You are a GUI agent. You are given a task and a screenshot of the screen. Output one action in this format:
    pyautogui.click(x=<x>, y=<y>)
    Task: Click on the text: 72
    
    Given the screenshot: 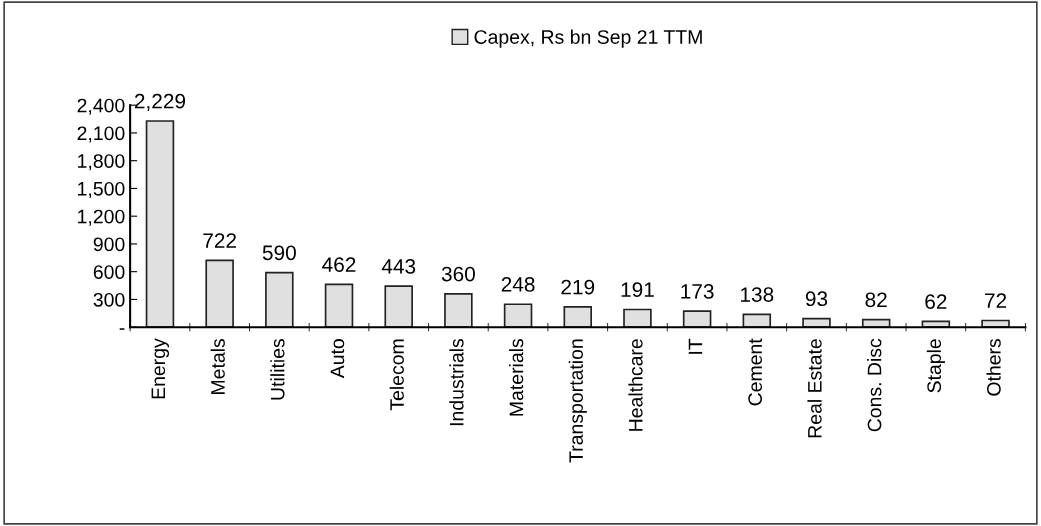 What is the action you would take?
    pyautogui.click(x=996, y=300)
    